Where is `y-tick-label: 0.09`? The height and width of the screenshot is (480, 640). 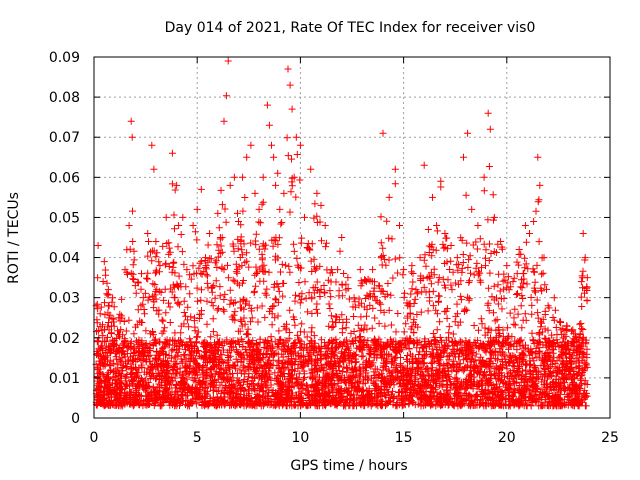
y-tick-label: 0.09 is located at coordinates (64, 58).